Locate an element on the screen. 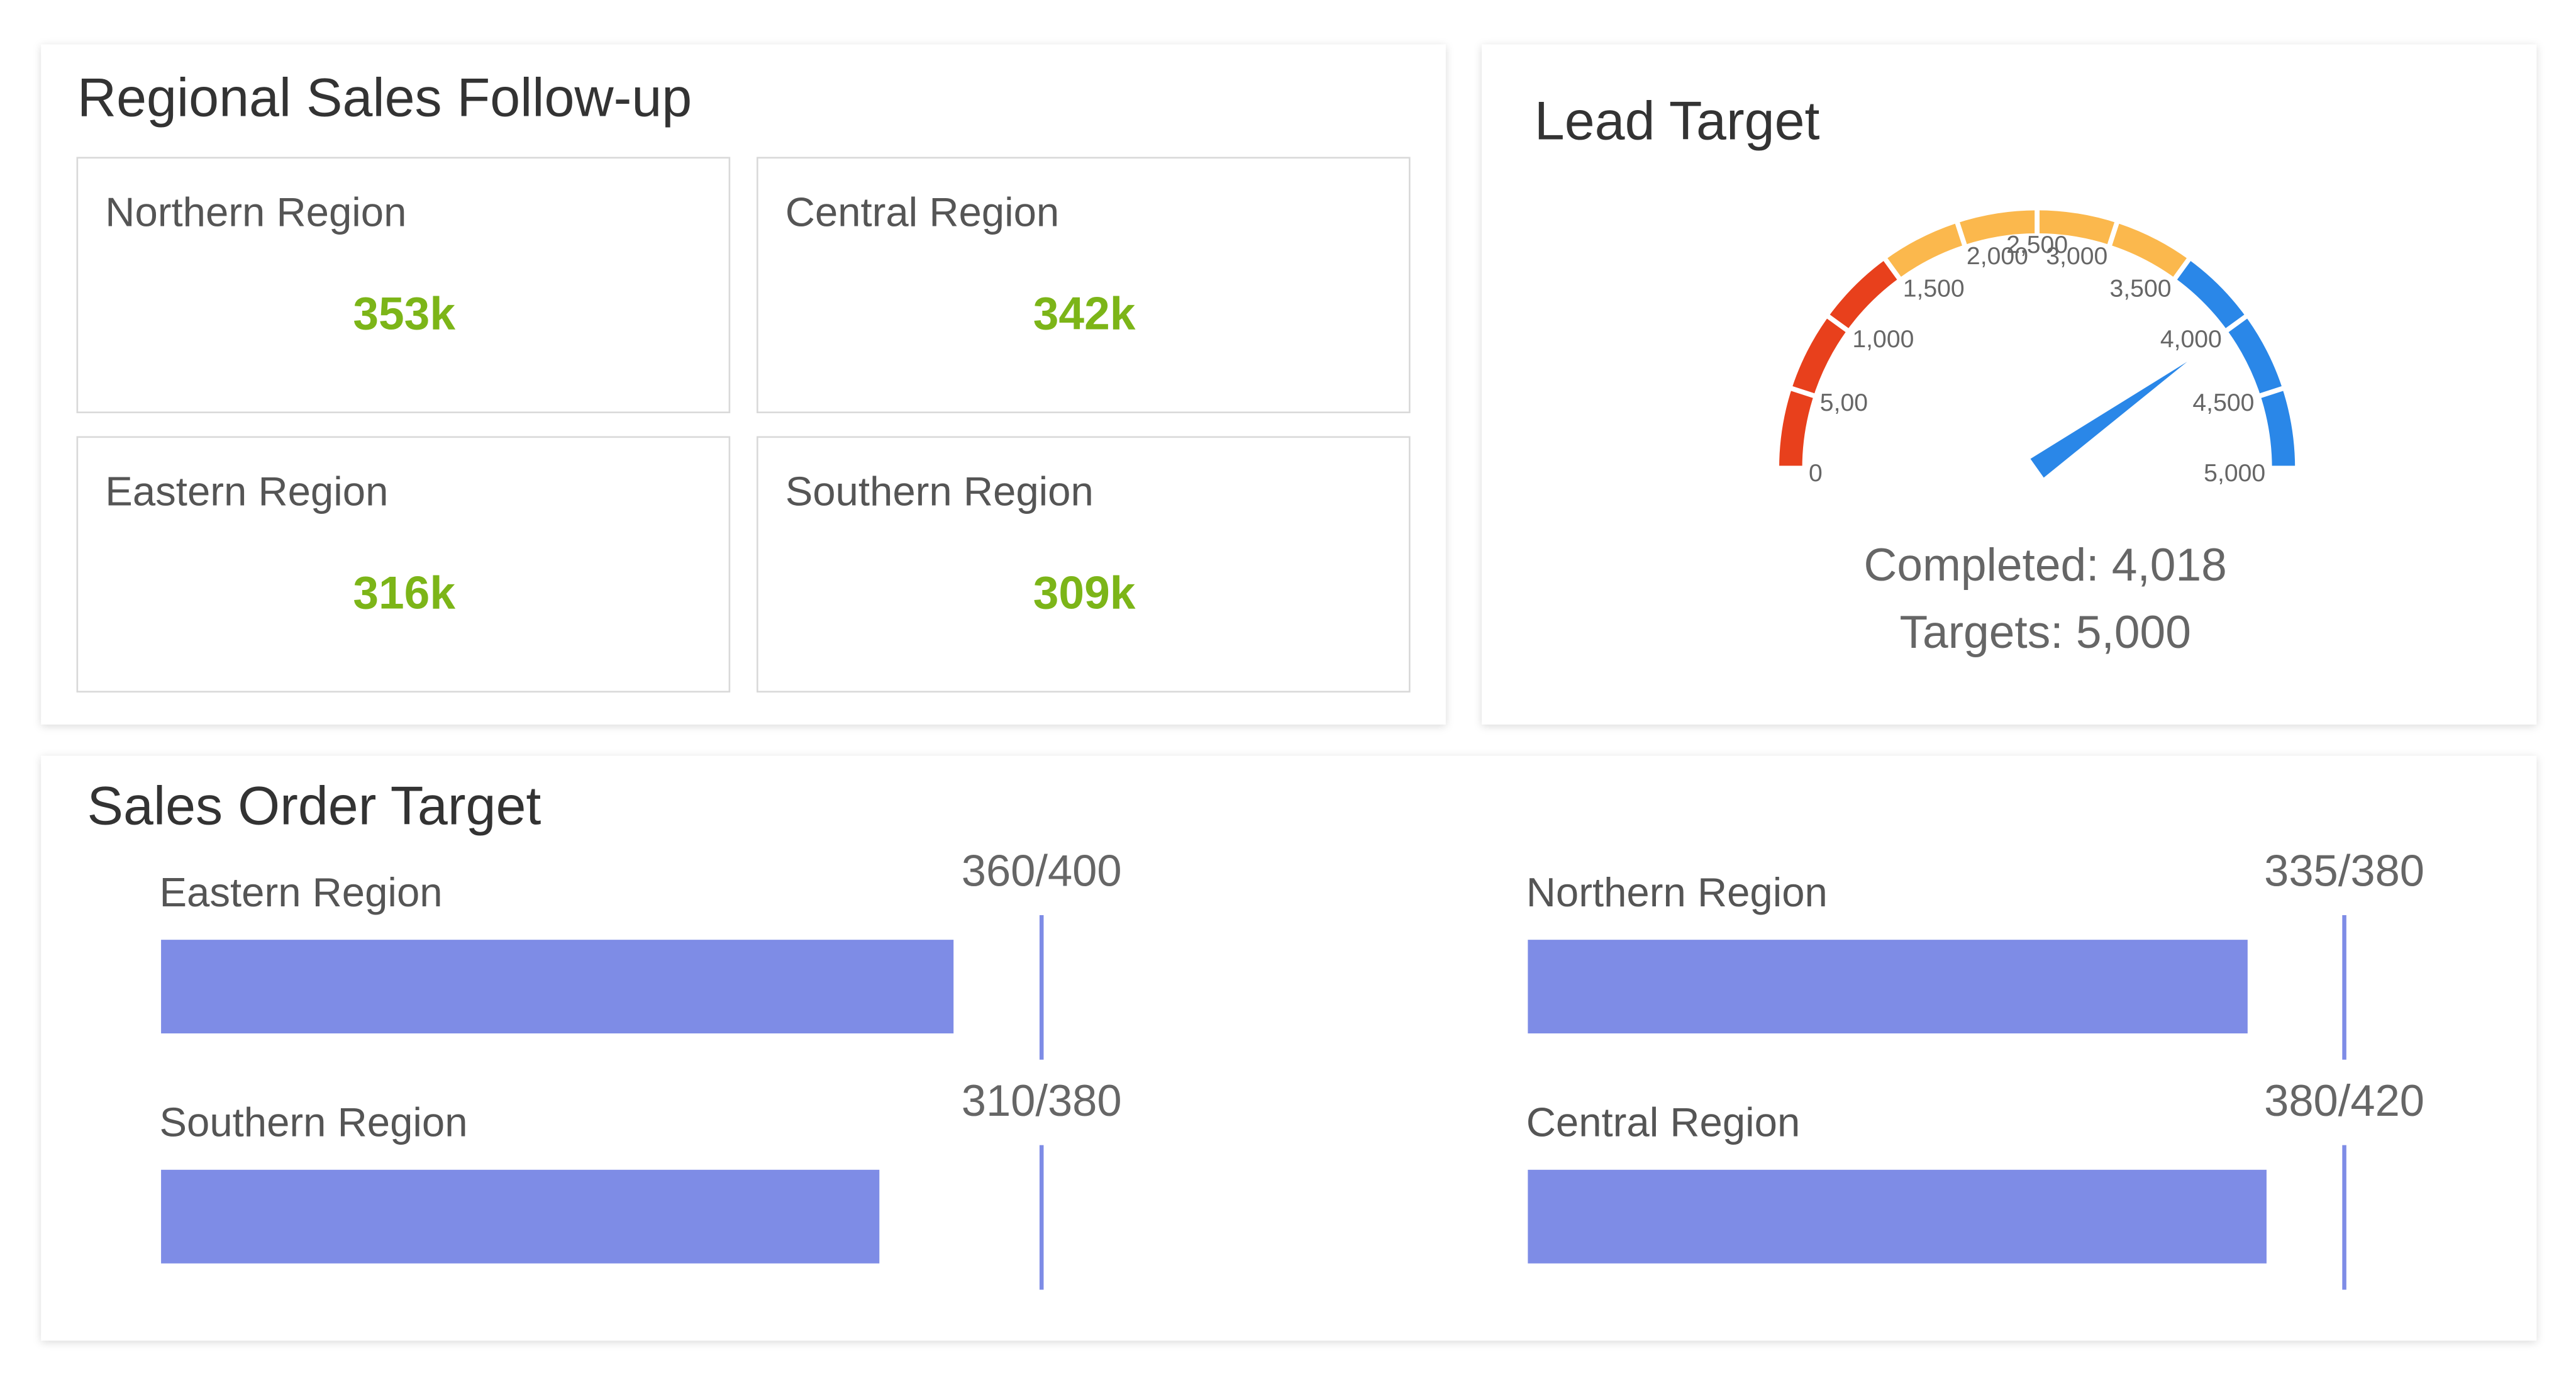  value-label: 335/380 is located at coordinates (2344, 870).